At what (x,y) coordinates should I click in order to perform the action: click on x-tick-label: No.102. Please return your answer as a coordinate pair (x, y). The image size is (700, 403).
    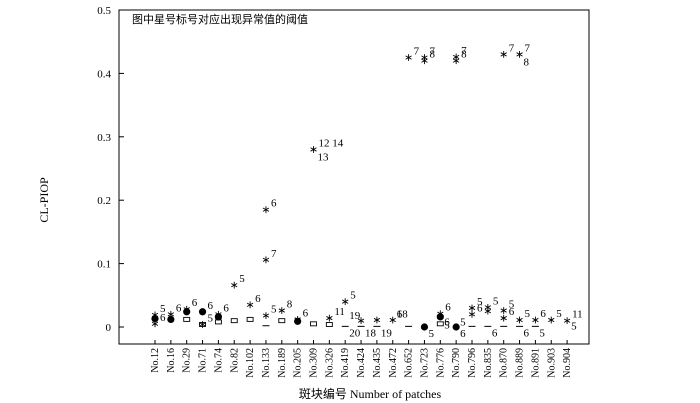
    Looking at the image, I should click on (250, 363).